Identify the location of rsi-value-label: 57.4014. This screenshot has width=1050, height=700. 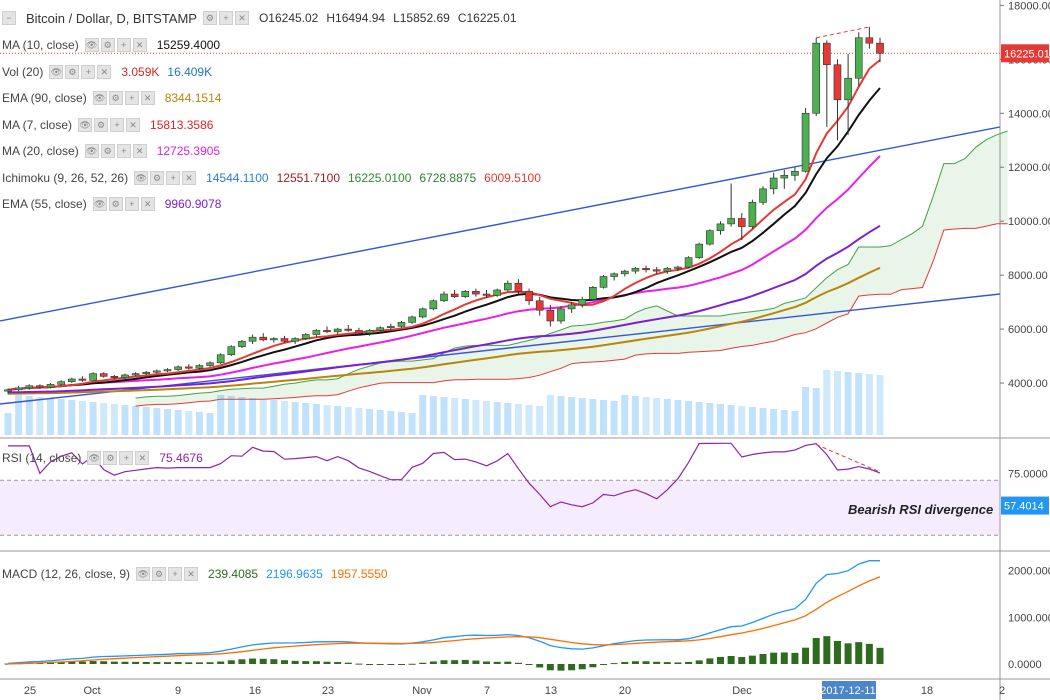
(1024, 507).